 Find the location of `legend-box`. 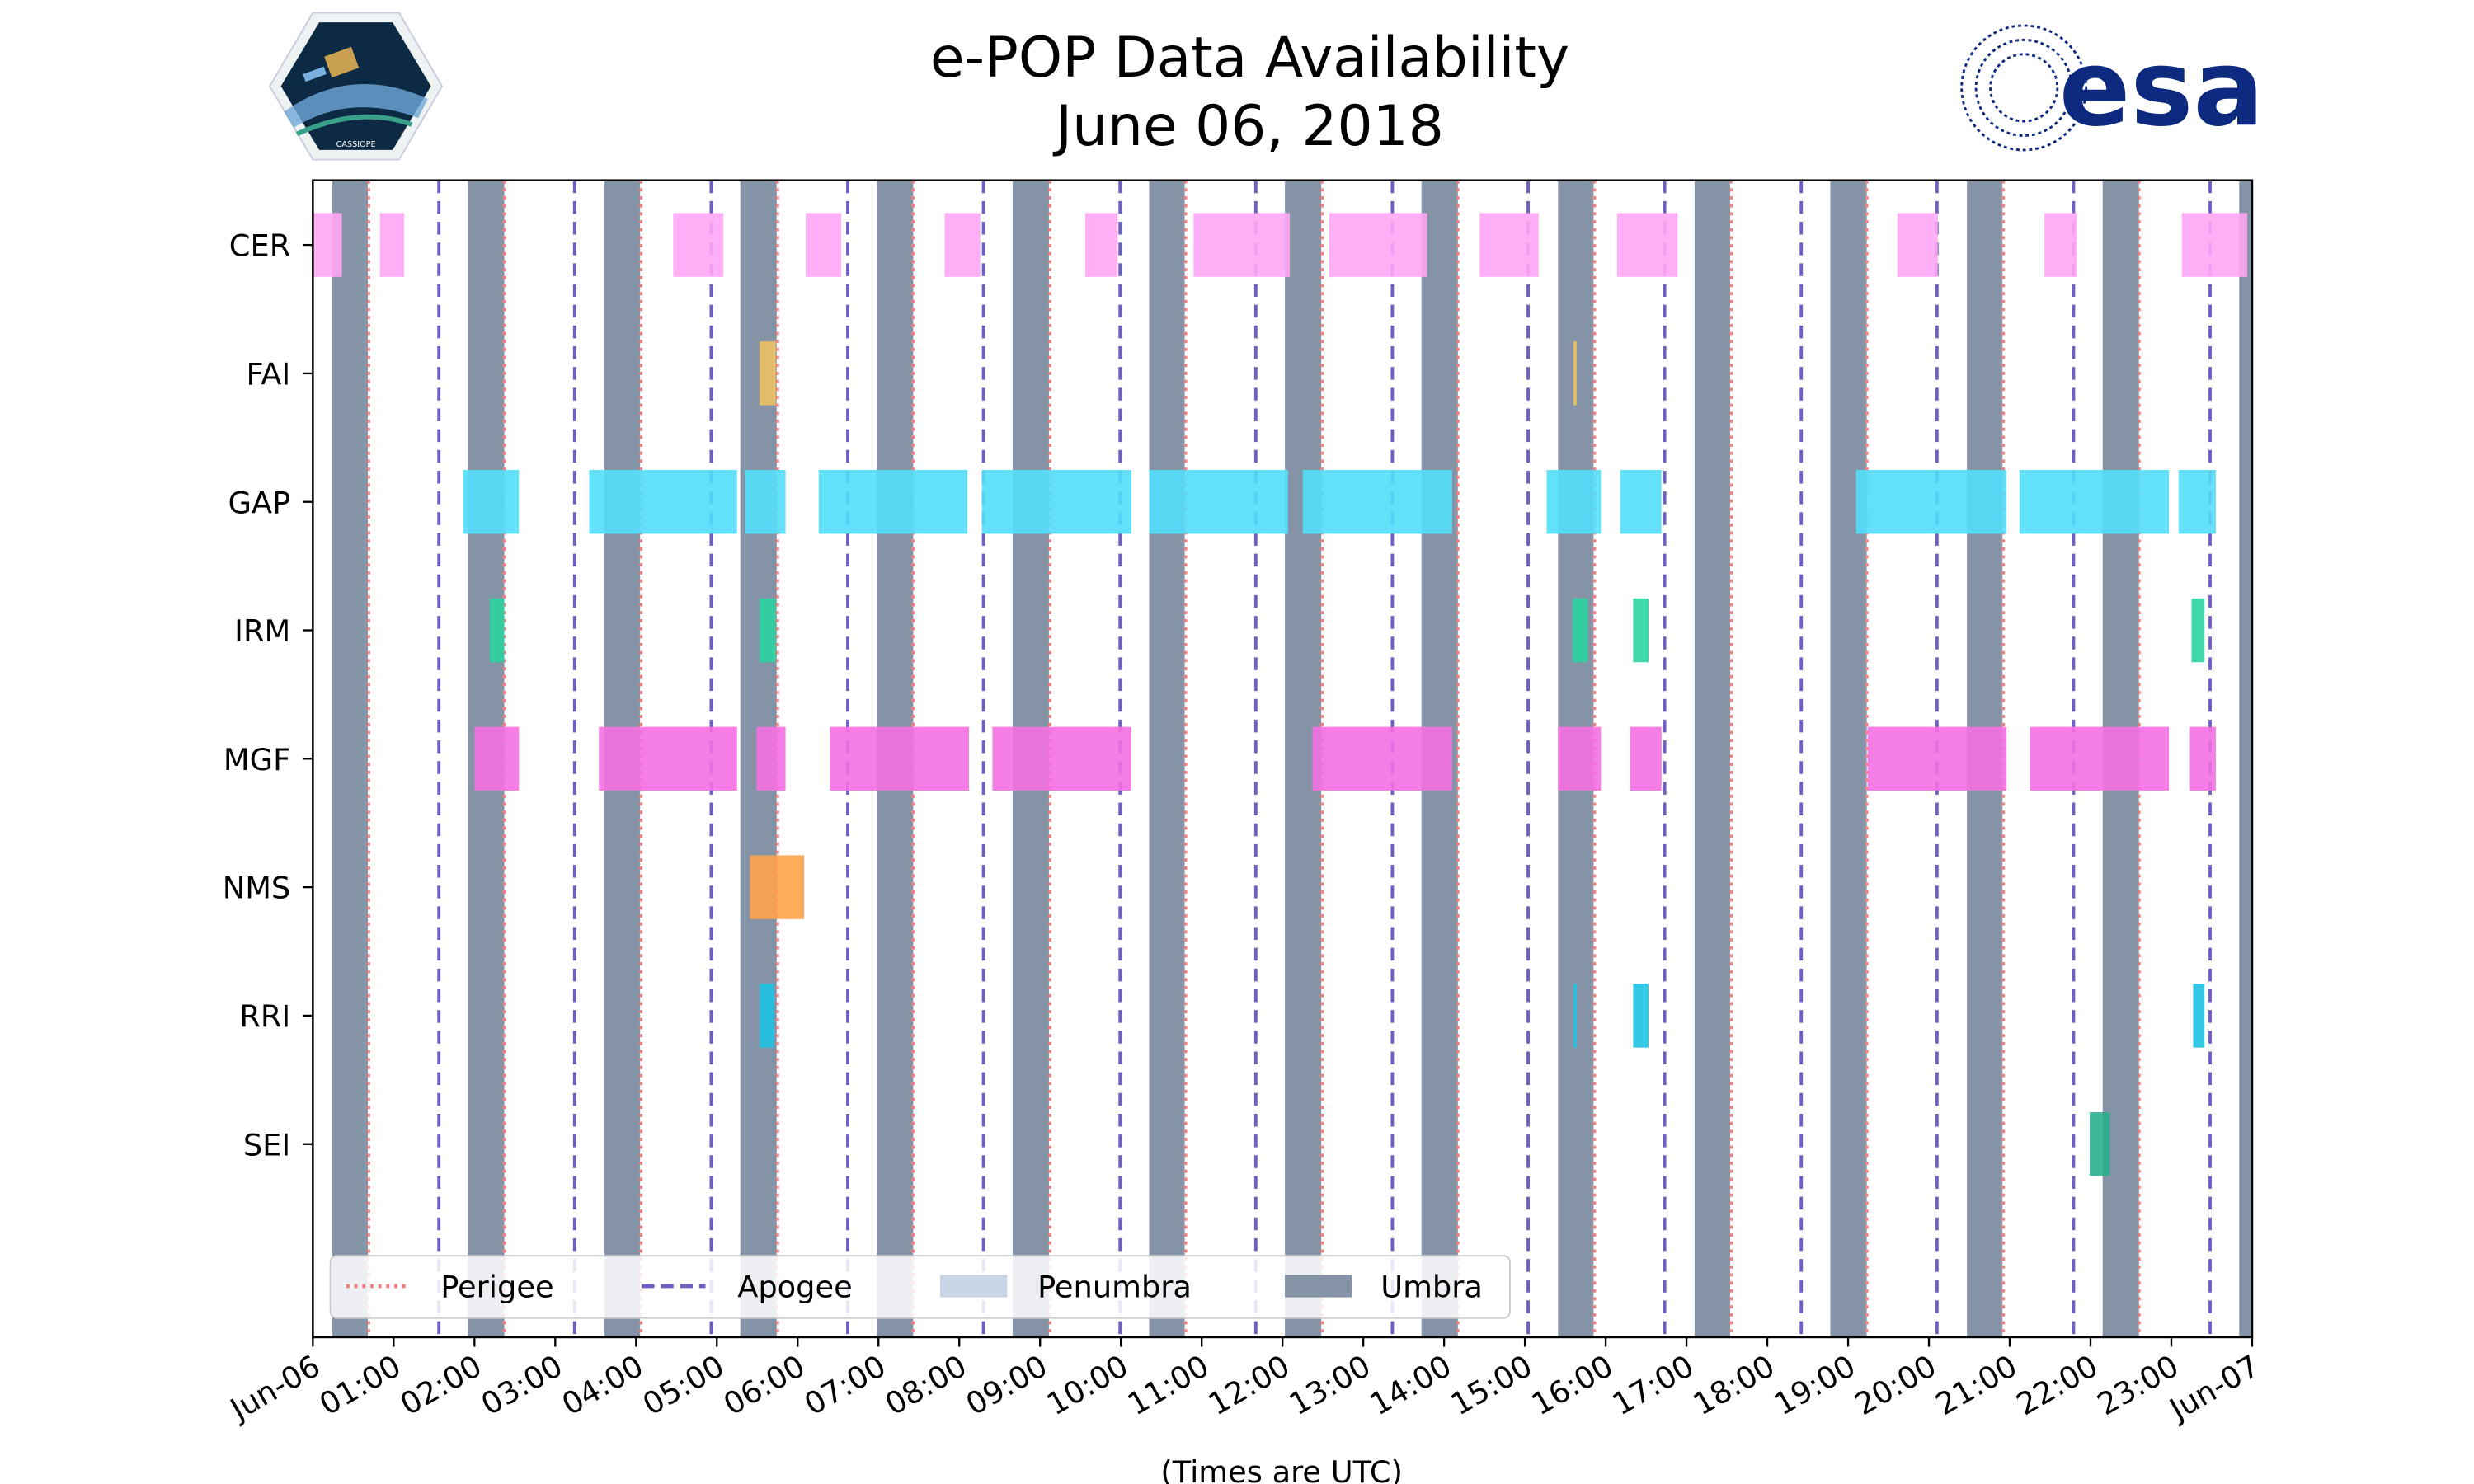

legend-box is located at coordinates (920, 1287).